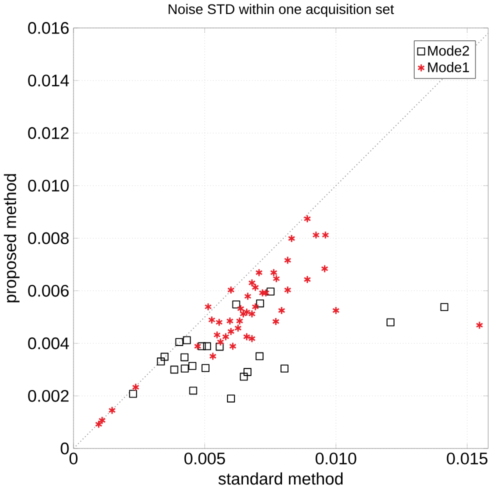  I want to click on y-tick-label: 0.016, so click(48, 28).